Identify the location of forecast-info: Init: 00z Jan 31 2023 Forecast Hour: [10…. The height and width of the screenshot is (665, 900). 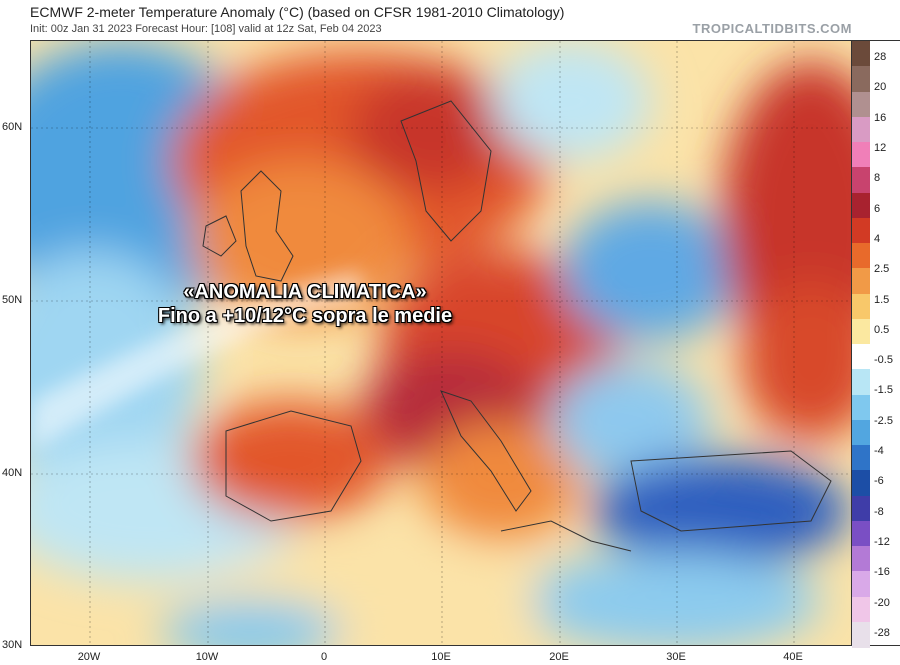
(206, 29).